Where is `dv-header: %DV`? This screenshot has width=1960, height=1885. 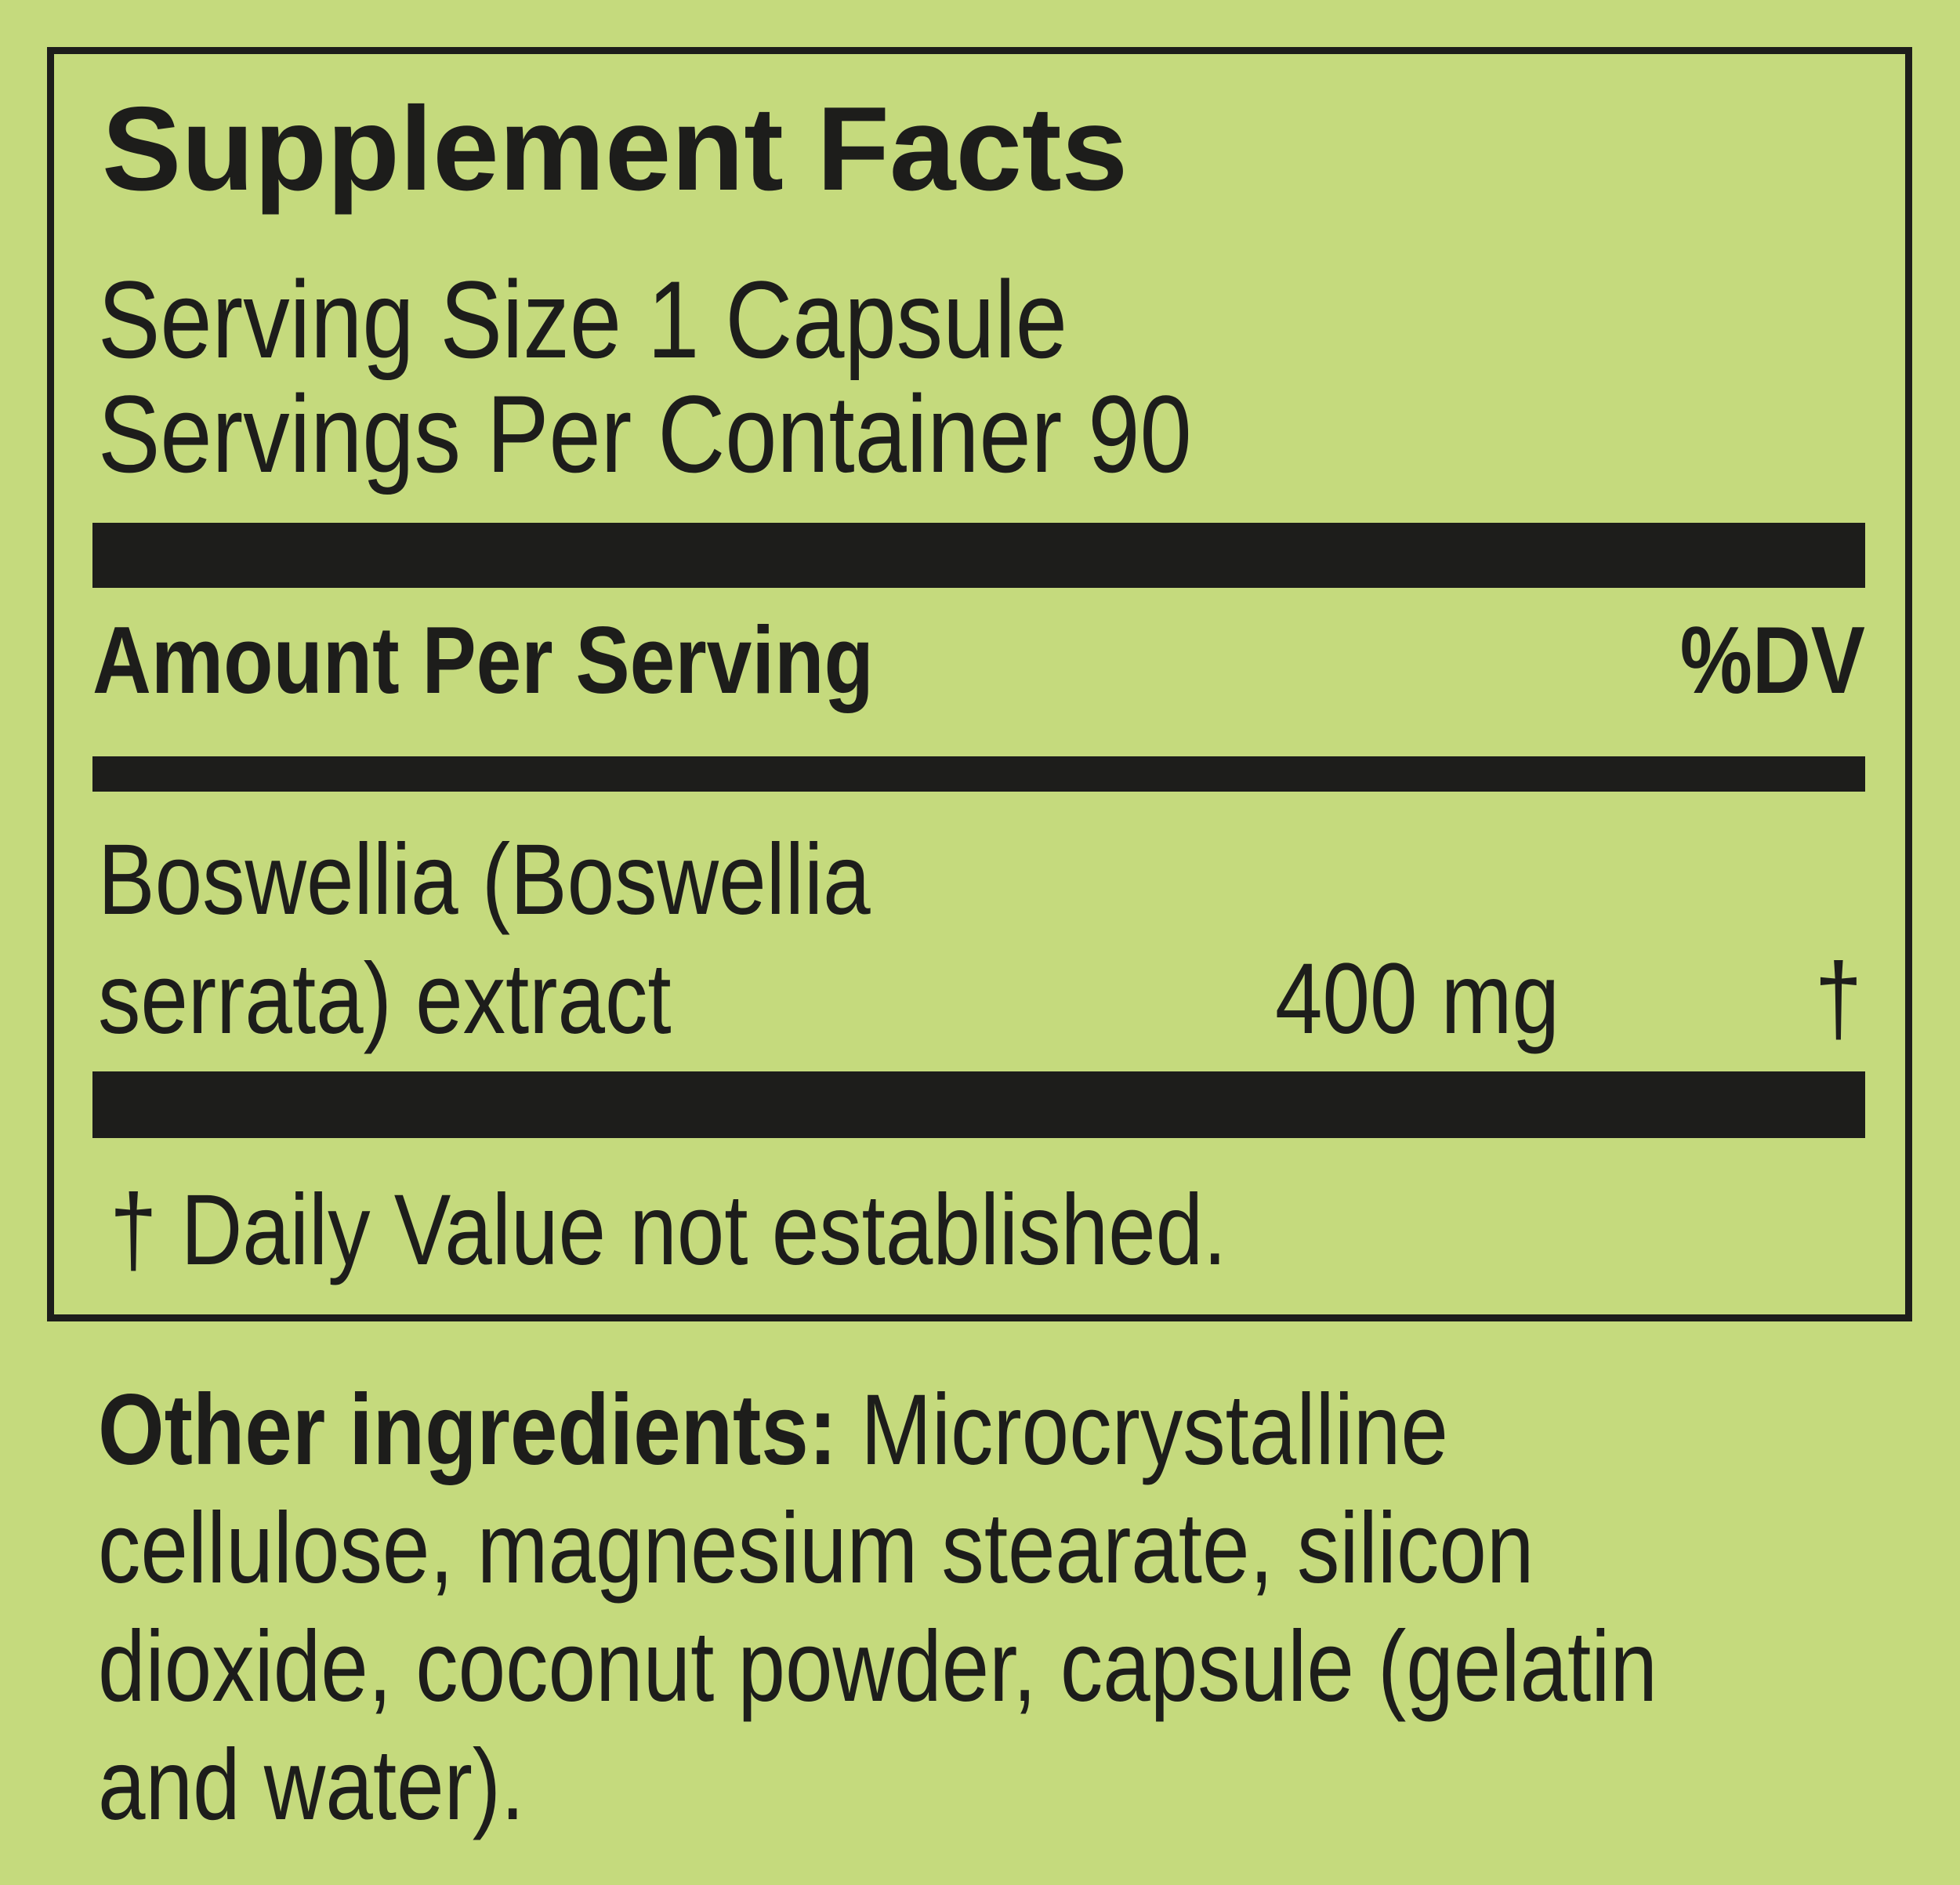
dv-header: %DV is located at coordinates (1772, 660).